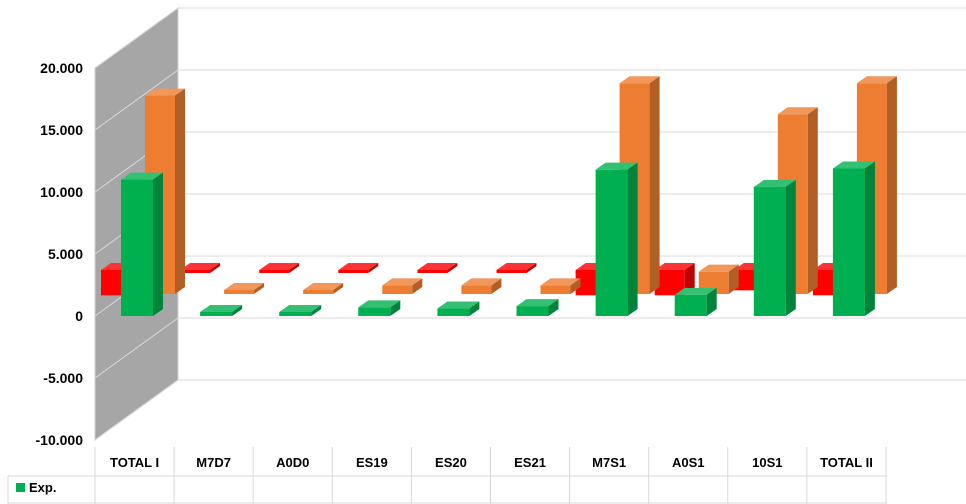 Image resolution: width=966 pixels, height=504 pixels. What do you see at coordinates (530, 462) in the screenshot?
I see `x-tick-label: ES21` at bounding box center [530, 462].